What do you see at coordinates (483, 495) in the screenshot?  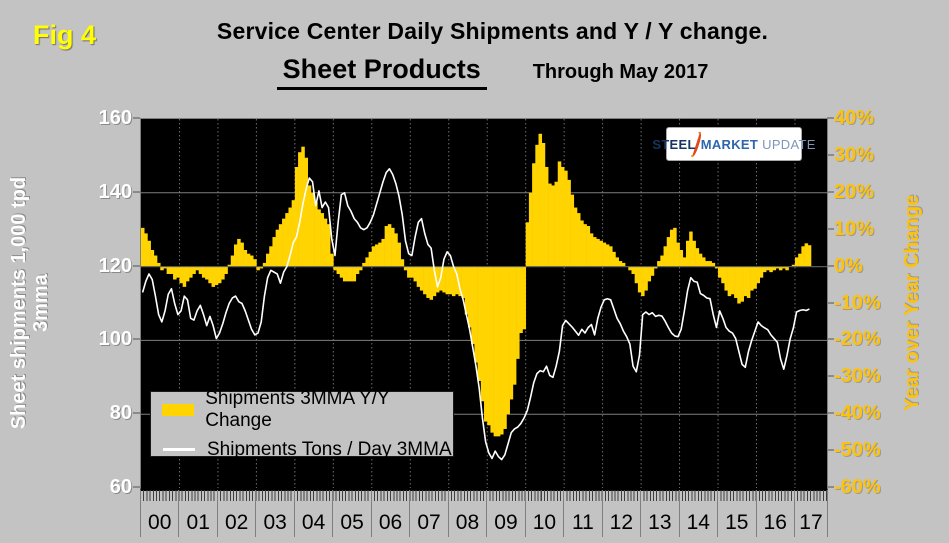 I see `x-axis-minor-ticks` at bounding box center [483, 495].